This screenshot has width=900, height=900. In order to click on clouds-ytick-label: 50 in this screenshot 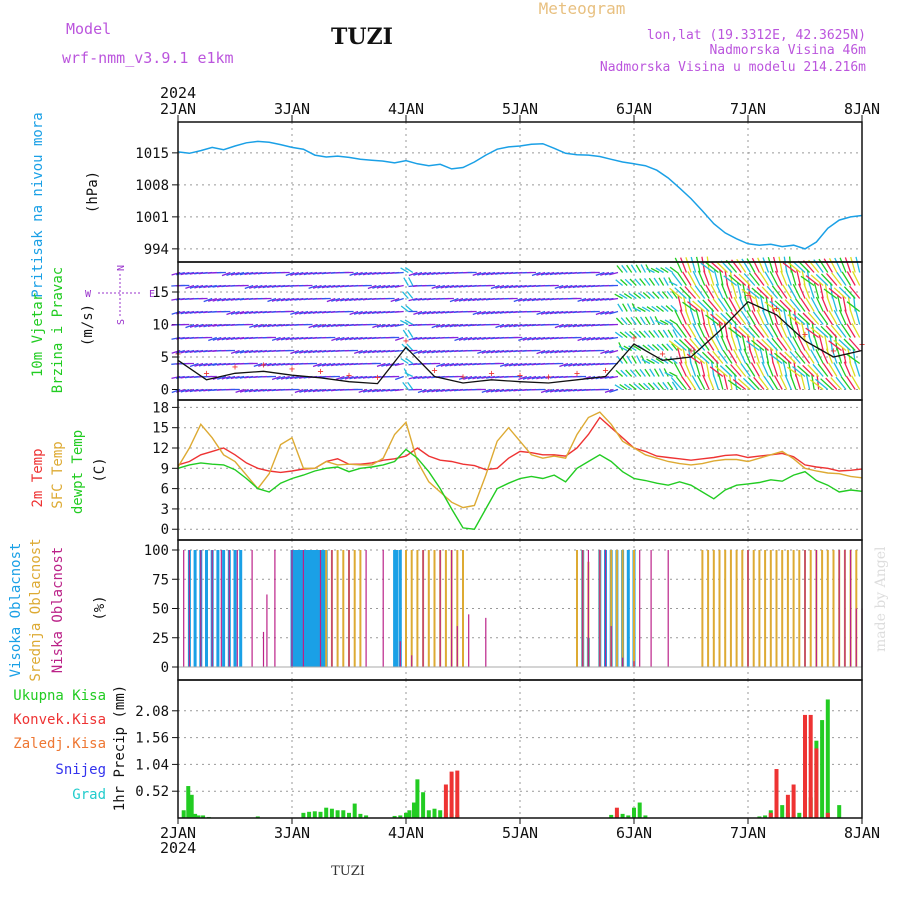, I will do `click(160, 610)`.